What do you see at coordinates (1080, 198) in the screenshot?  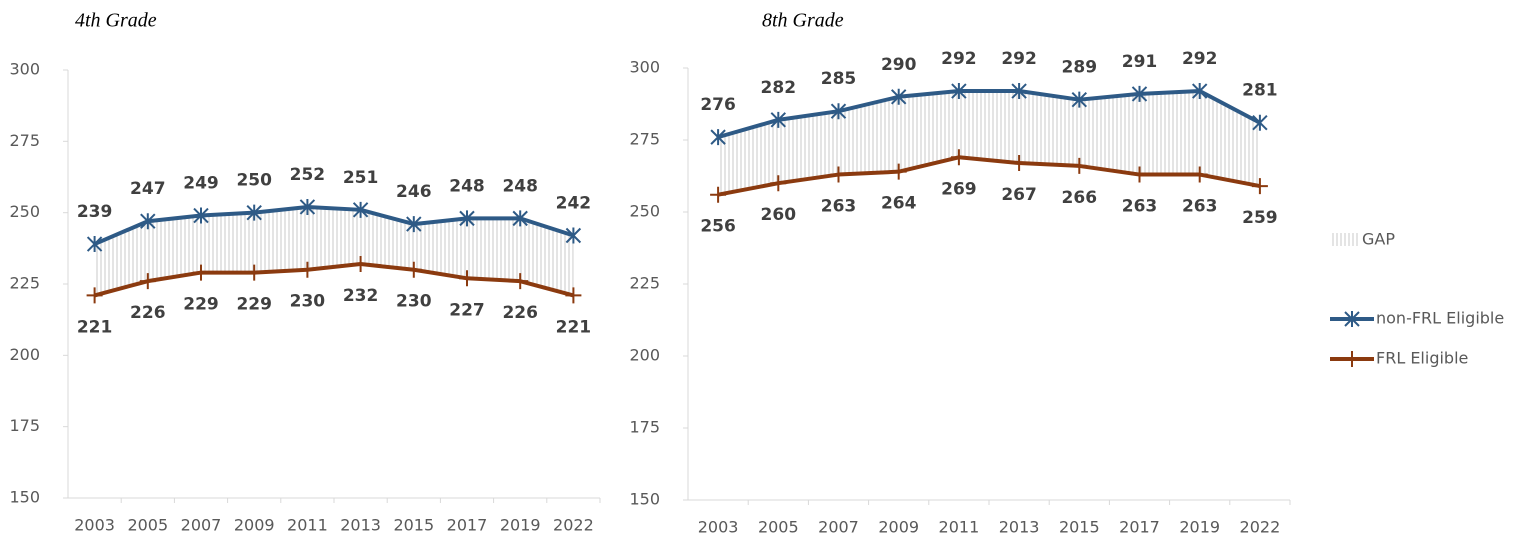 I see `value-label: 266` at bounding box center [1080, 198].